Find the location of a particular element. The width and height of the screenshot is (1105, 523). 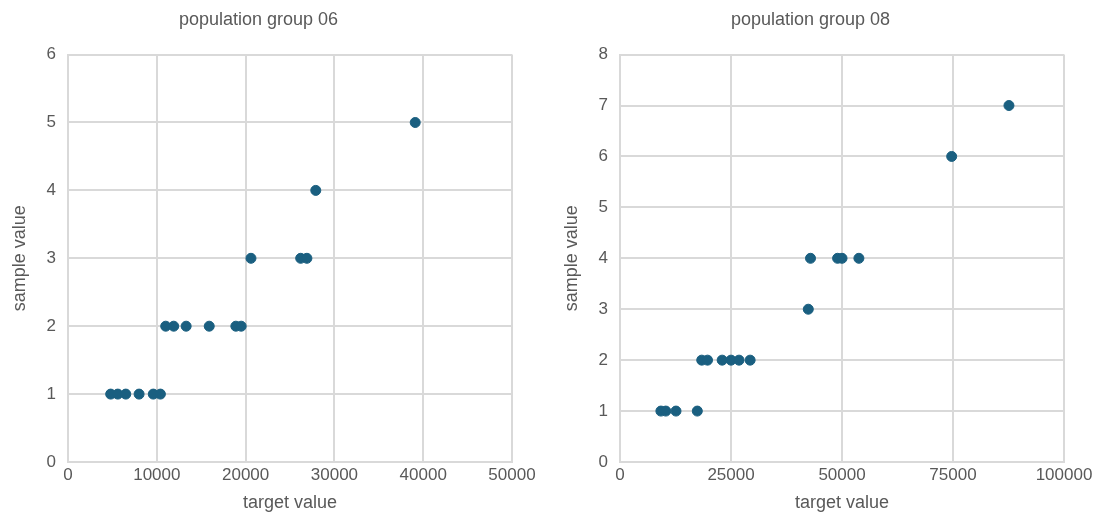

x-tick-label: 75000 is located at coordinates (953, 474).